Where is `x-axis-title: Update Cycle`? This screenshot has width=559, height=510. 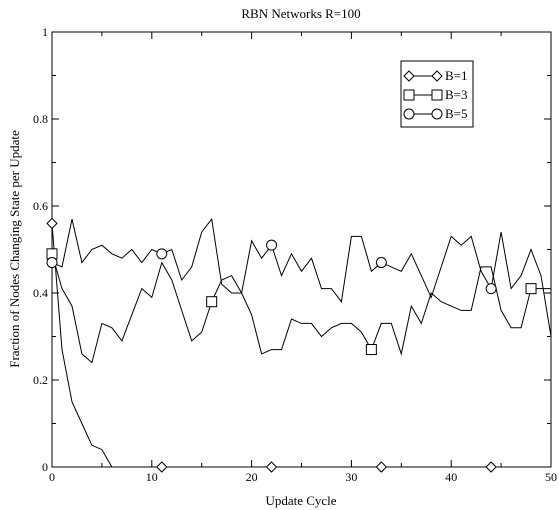 x-axis-title: Update Cycle is located at coordinates (300, 500).